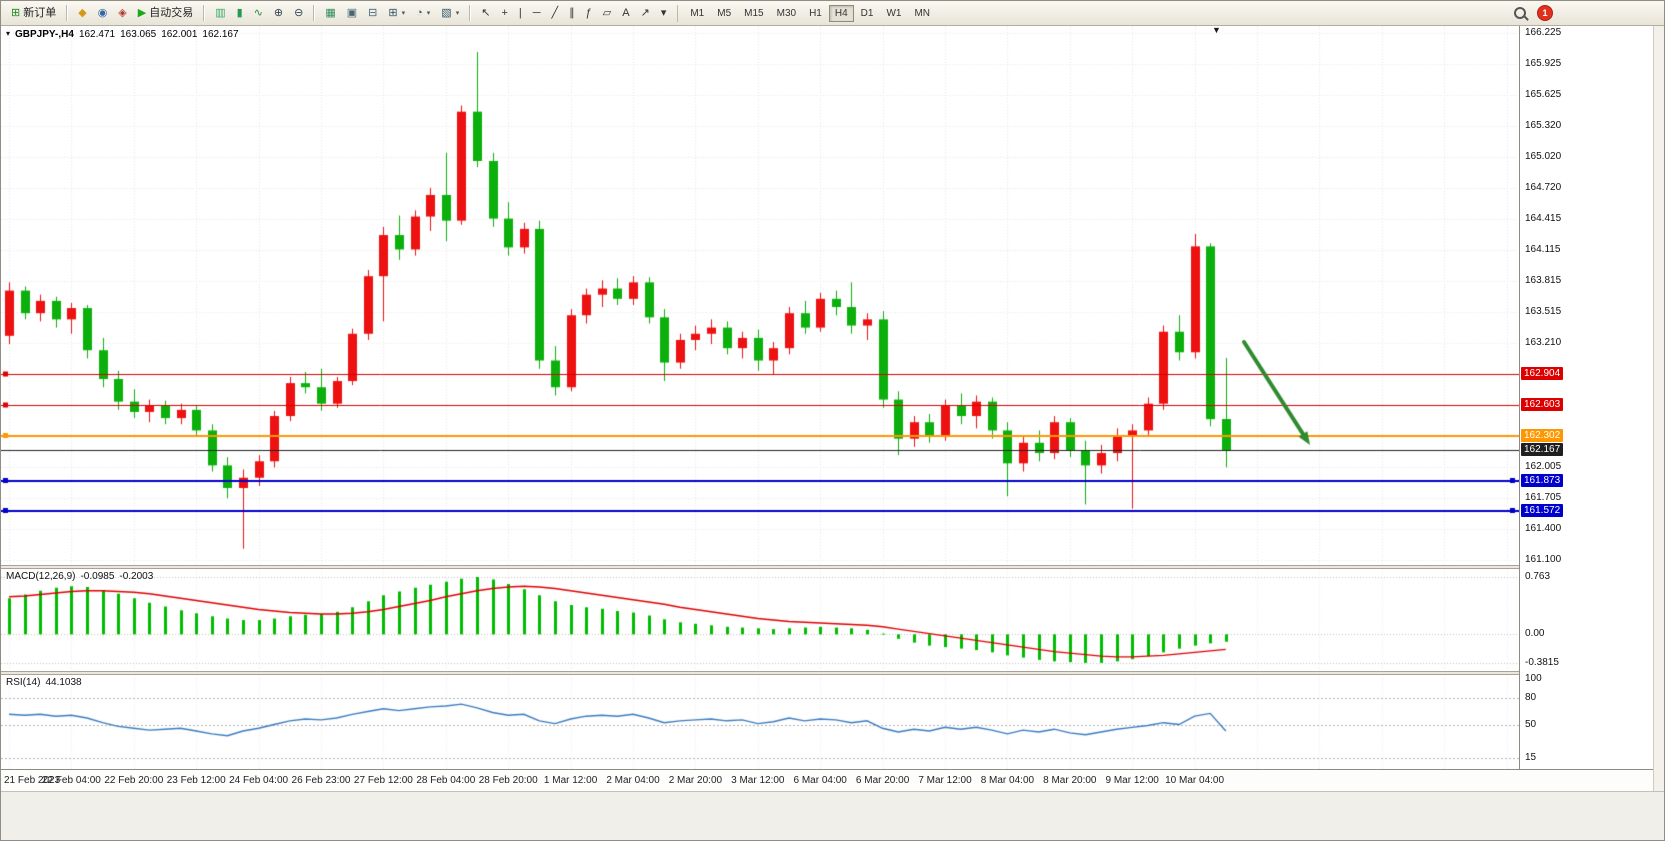 The image size is (1665, 841). Describe the element at coordinates (1542, 436) in the screenshot. I see `price-badge: 162.302` at that location.